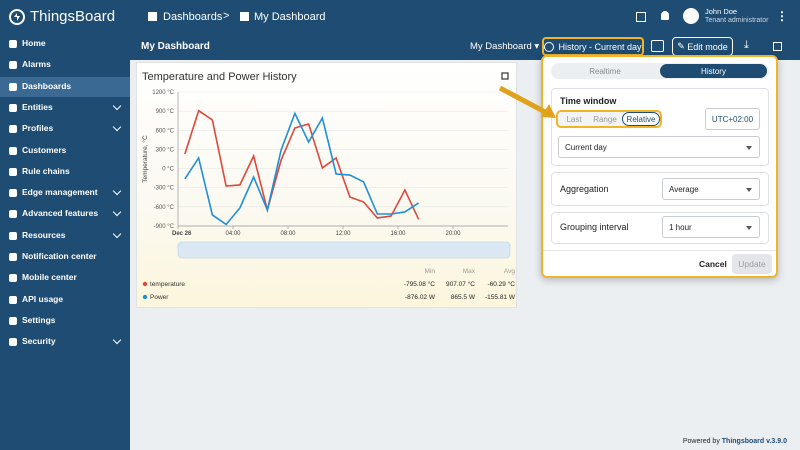 The width and height of the screenshot is (800, 450). What do you see at coordinates (659, 147) in the screenshot?
I see `interval-select: Current day` at bounding box center [659, 147].